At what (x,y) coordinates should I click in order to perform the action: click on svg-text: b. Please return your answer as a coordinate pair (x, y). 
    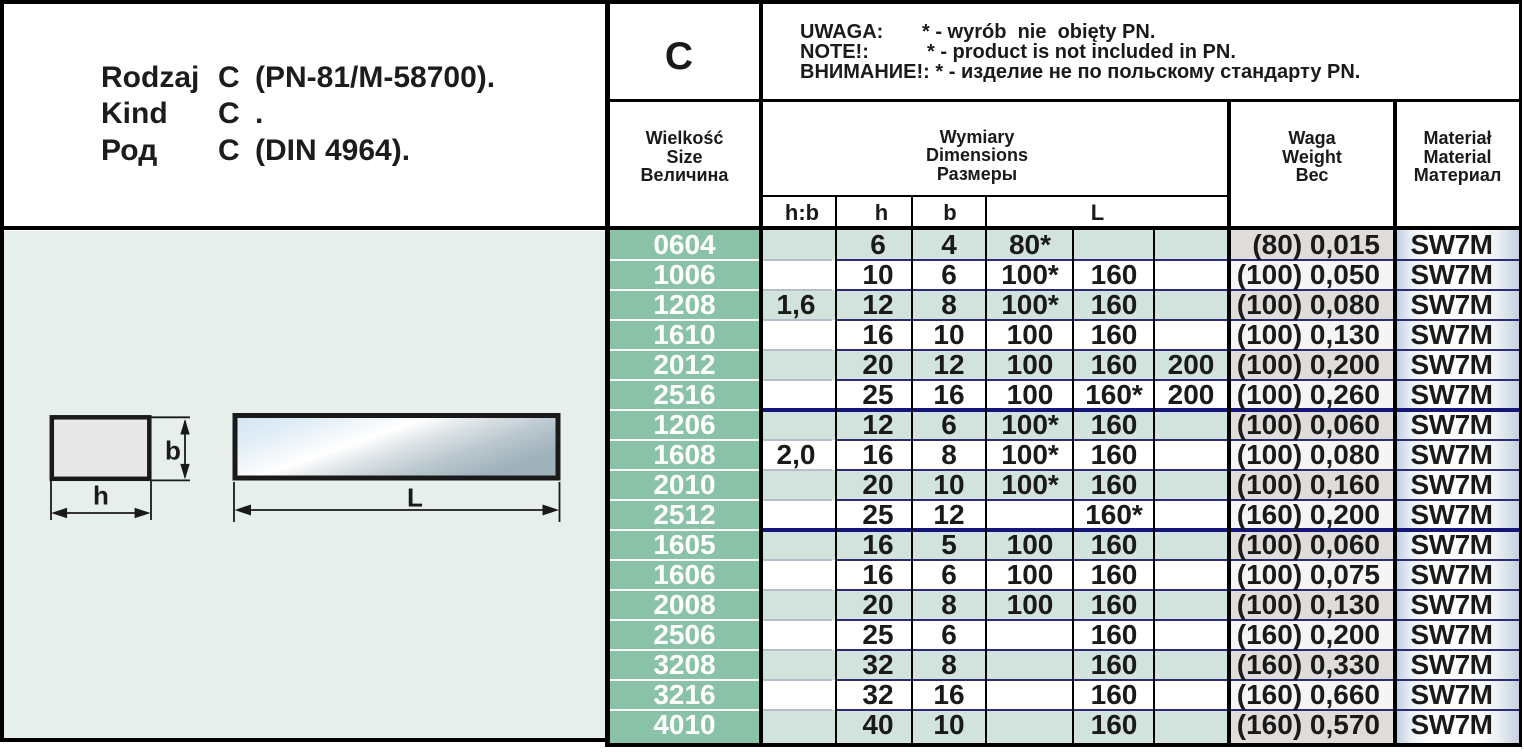
    Looking at the image, I should click on (173, 451).